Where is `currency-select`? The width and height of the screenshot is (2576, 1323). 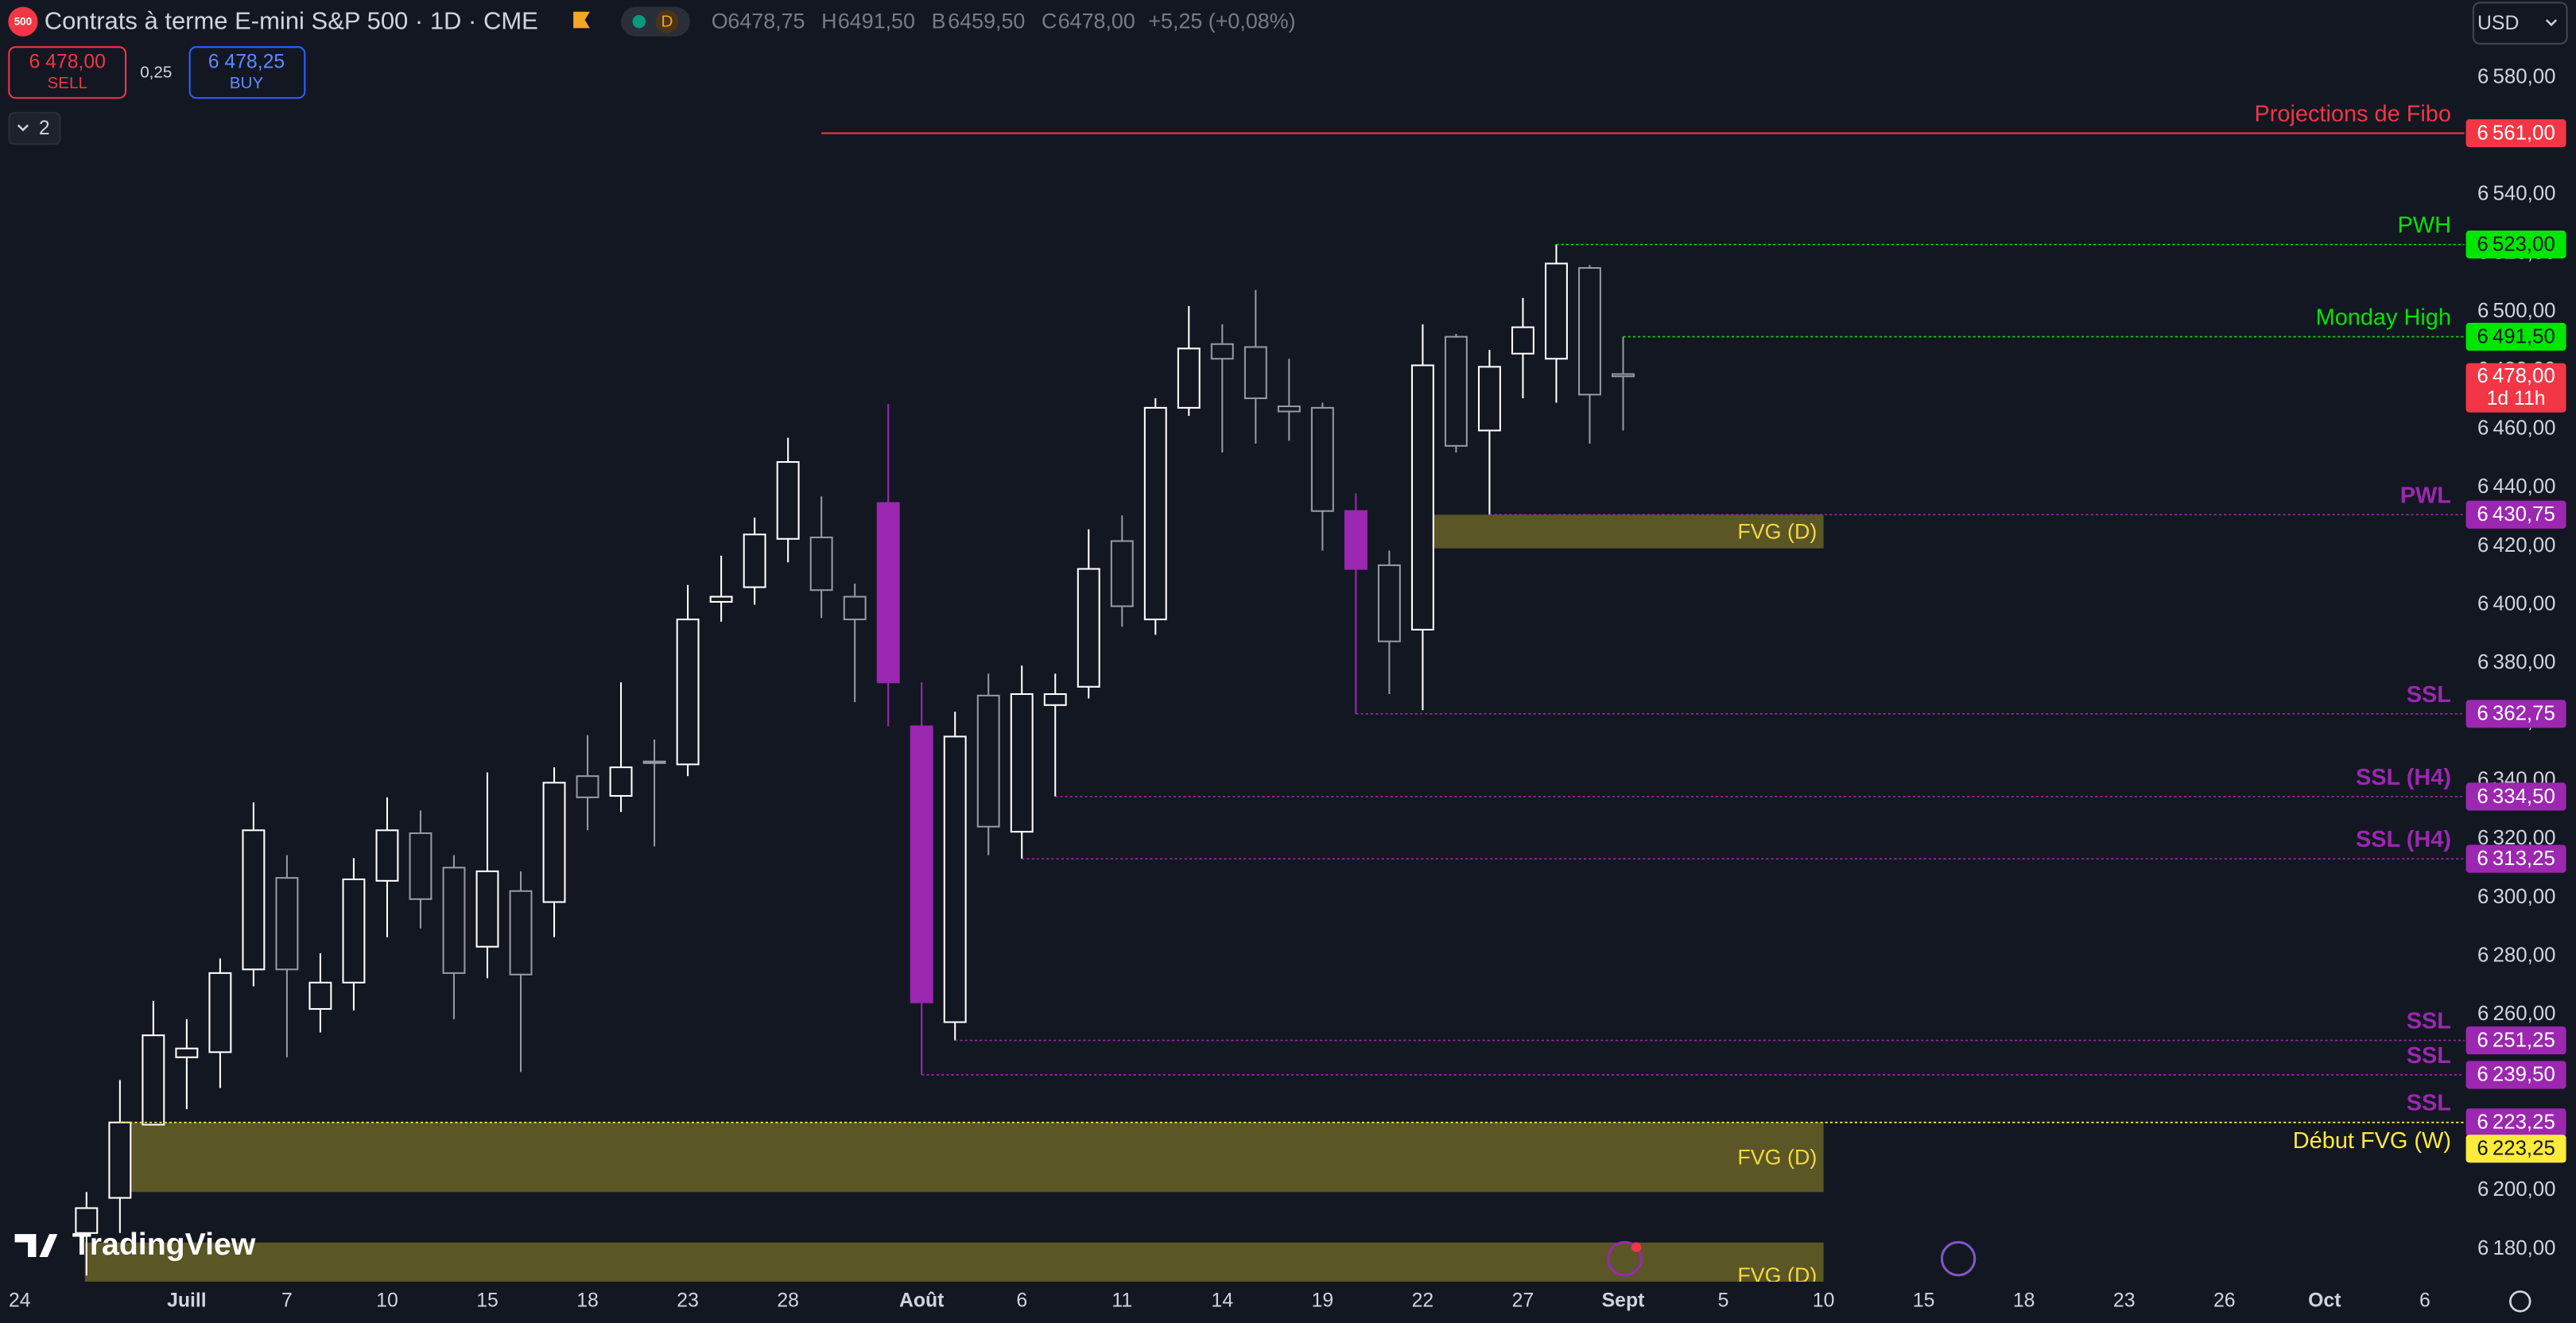 currency-select is located at coordinates (2520, 24).